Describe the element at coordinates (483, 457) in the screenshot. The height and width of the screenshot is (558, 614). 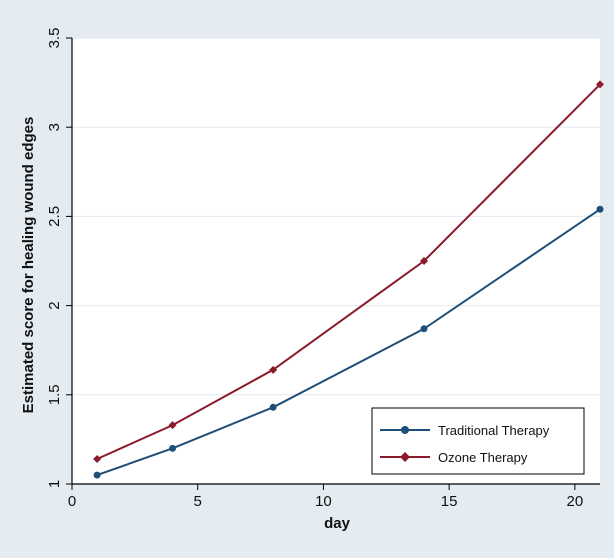
I see `legend-label-ozone: Ozone Therapy` at that location.